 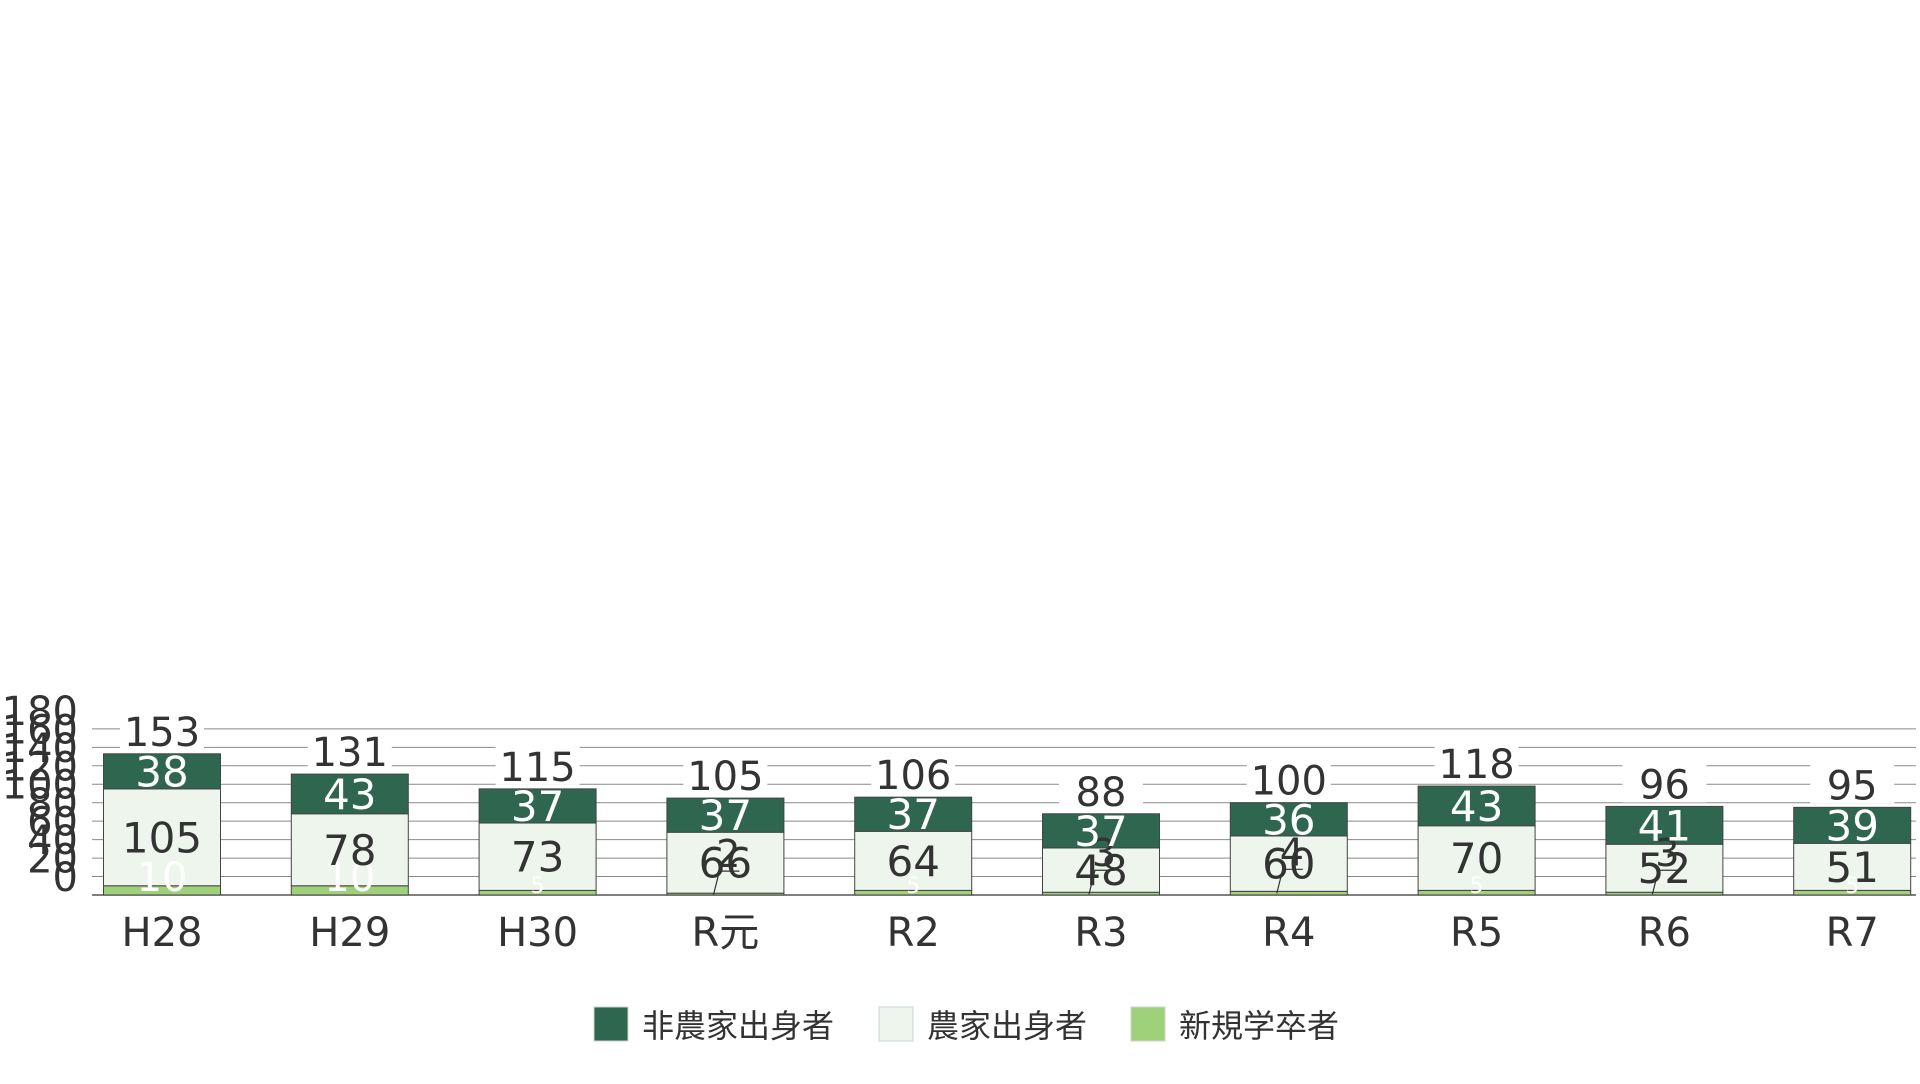 I want to click on data-label: 73, so click(x=537, y=857).